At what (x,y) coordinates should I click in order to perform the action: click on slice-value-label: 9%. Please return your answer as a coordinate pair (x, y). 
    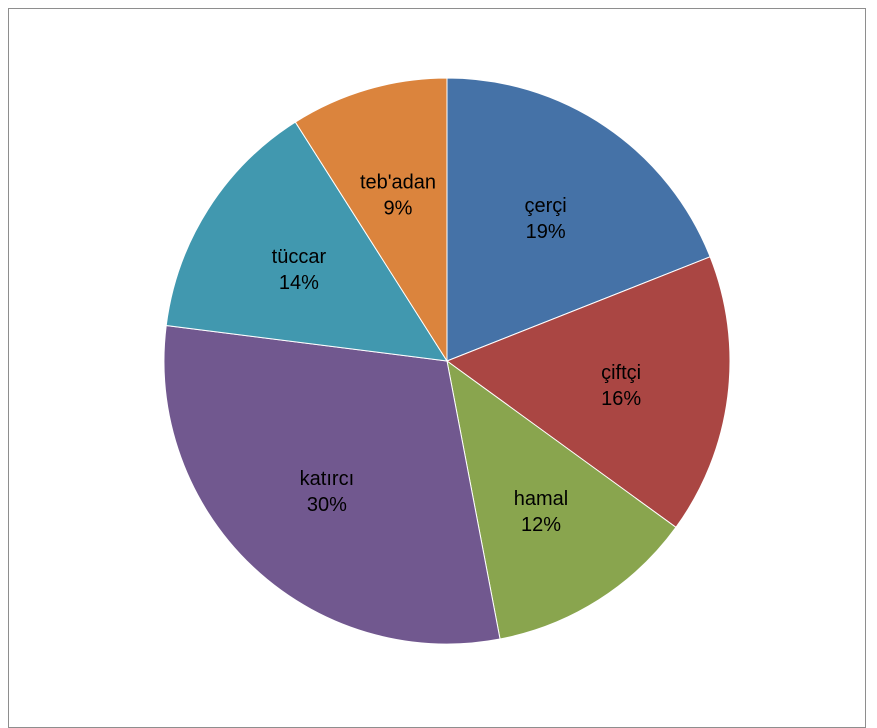
    Looking at the image, I should click on (398, 209).